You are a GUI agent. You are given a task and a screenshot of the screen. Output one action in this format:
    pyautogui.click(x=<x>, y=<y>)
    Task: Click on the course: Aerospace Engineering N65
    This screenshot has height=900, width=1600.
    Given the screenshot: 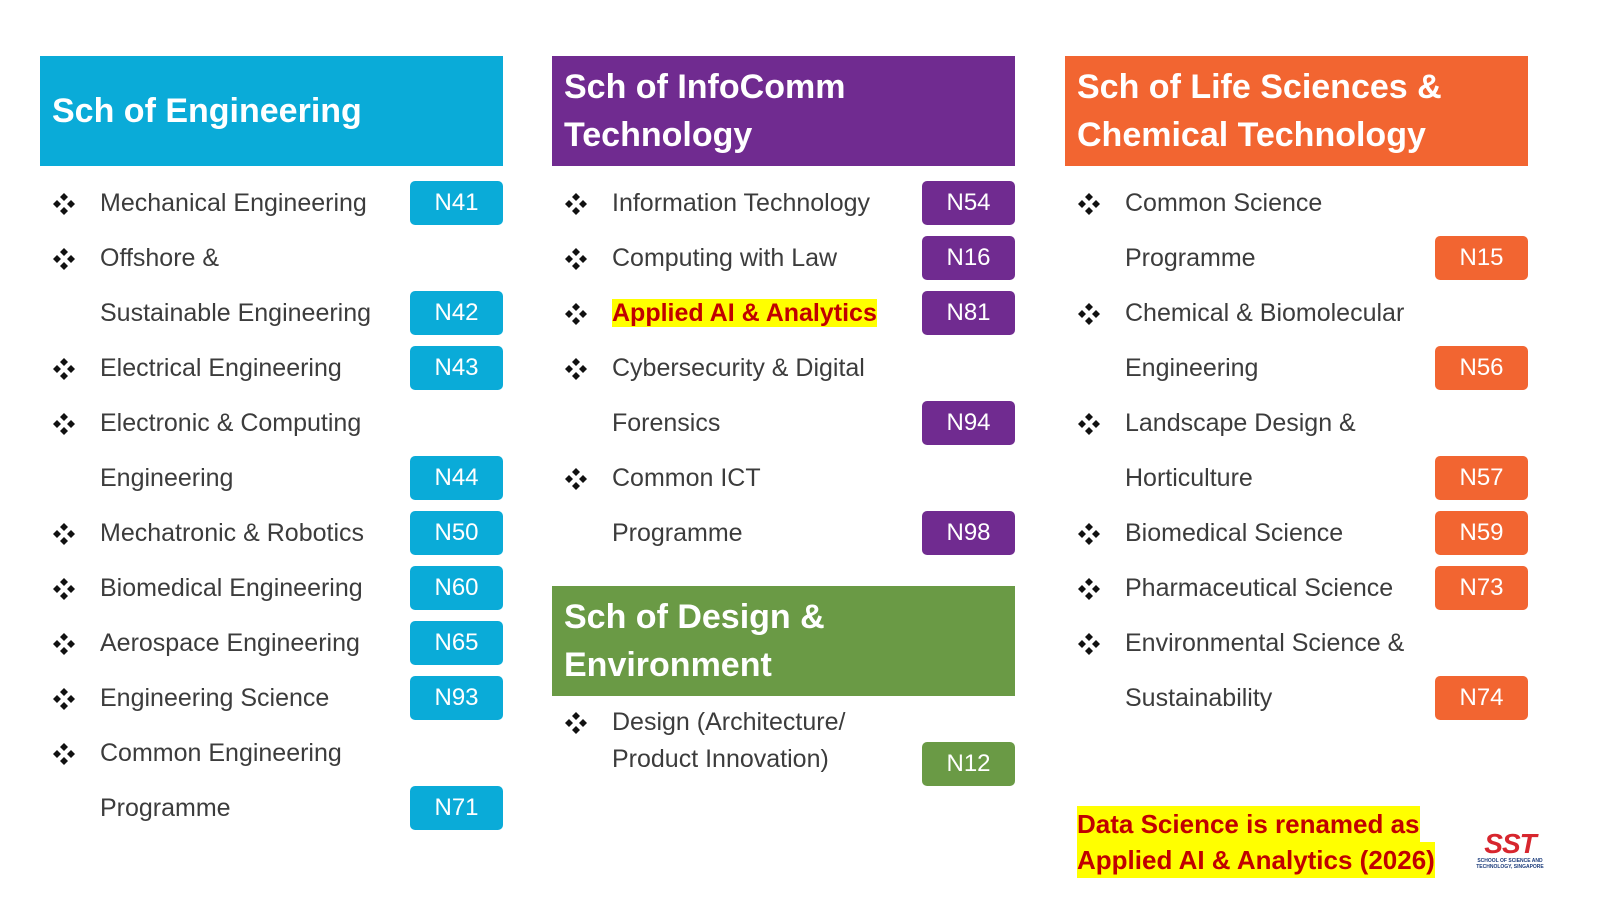 What is the action you would take?
    pyautogui.click(x=271, y=643)
    